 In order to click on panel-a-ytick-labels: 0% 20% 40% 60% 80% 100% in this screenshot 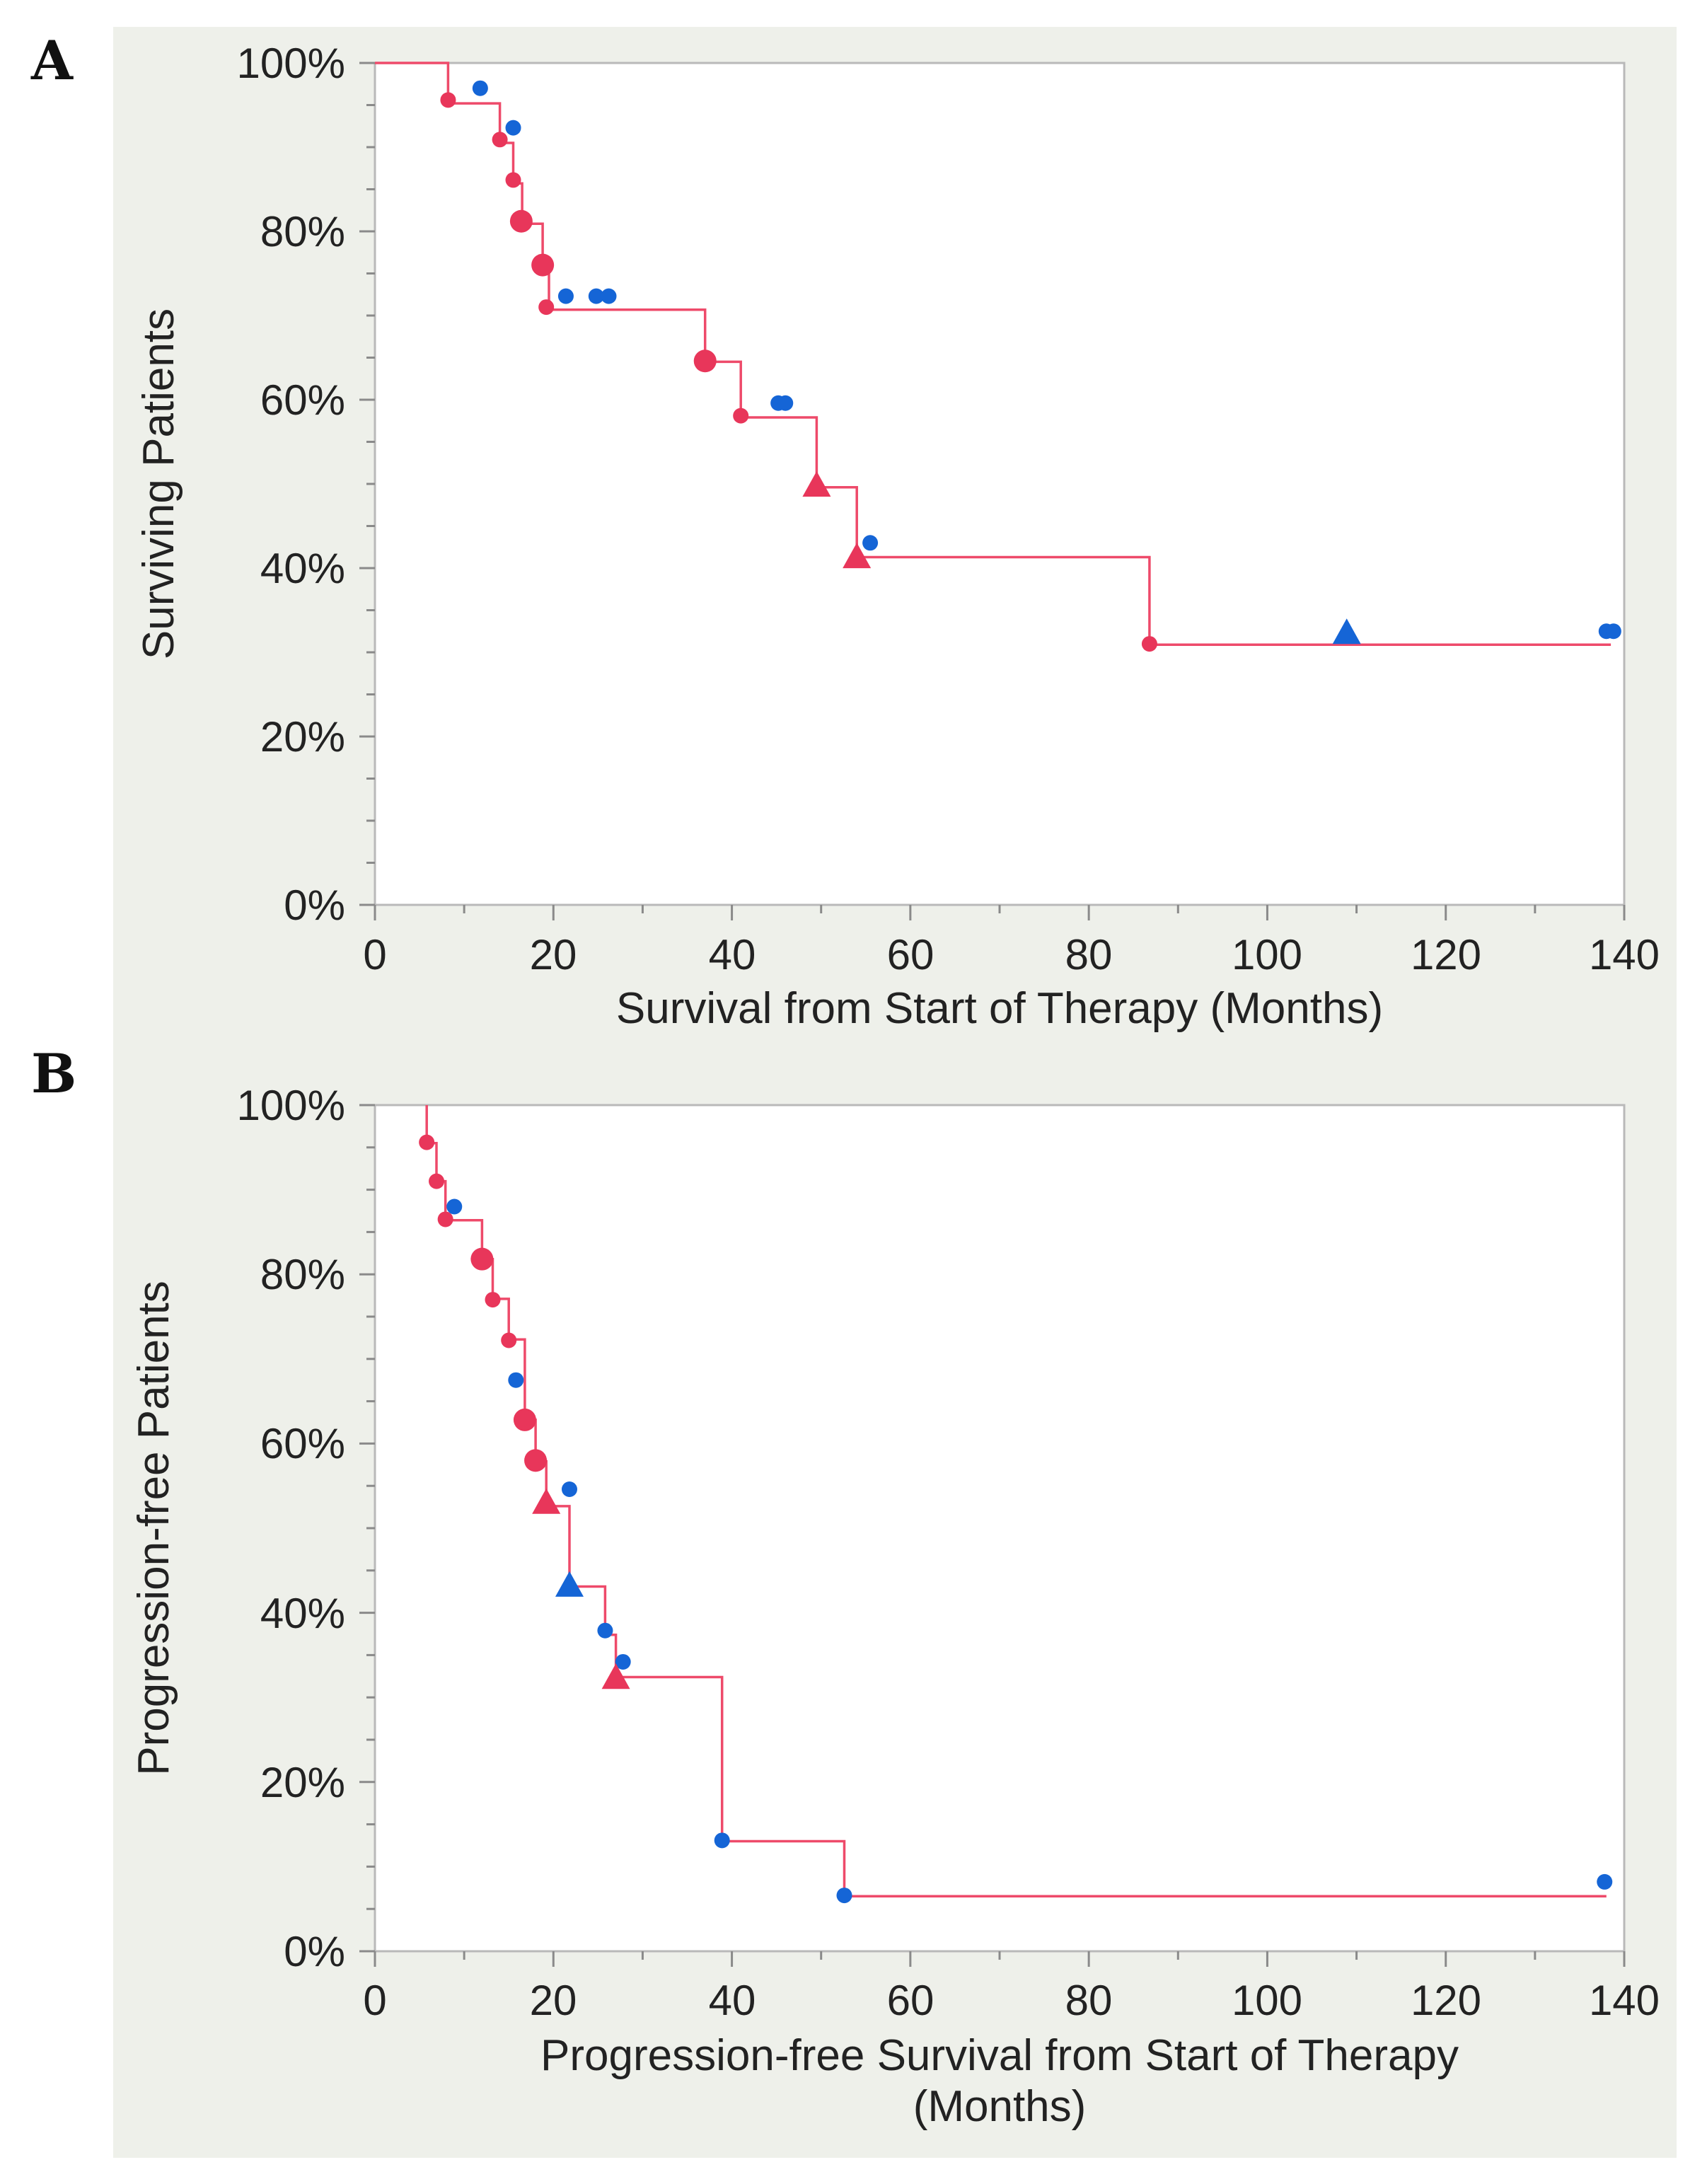, I will do `click(291, 485)`.